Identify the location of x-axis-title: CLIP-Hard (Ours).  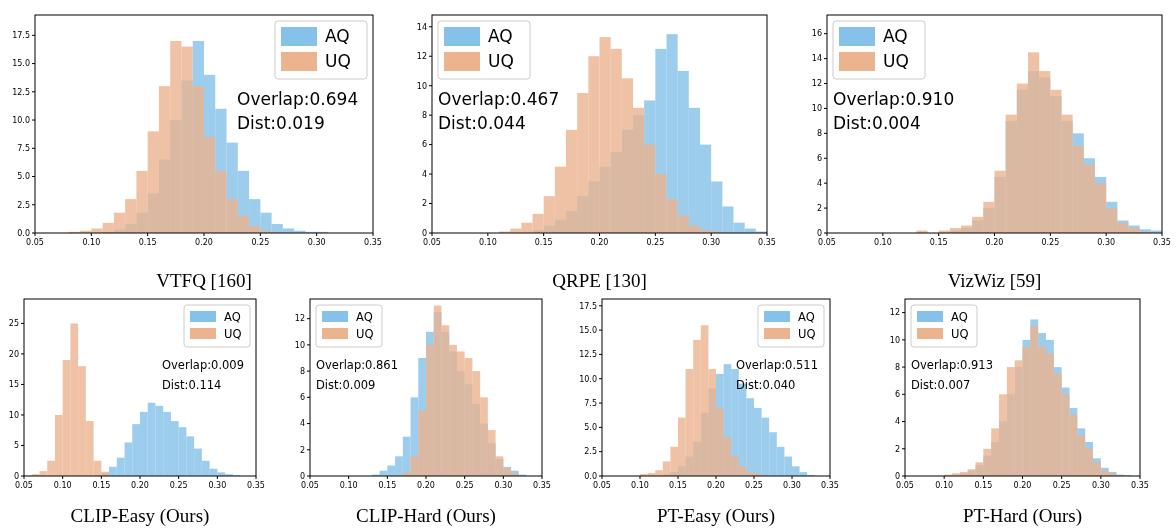
(426, 516).